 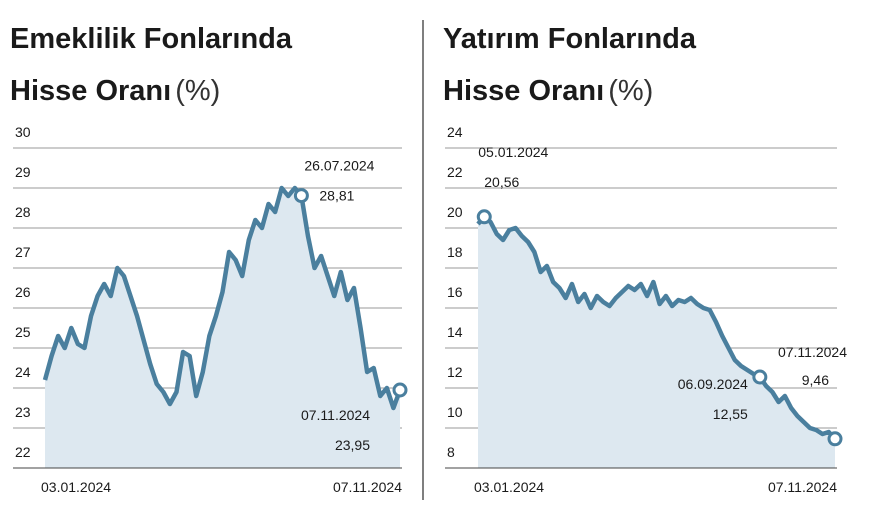 What do you see at coordinates (730, 414) in the screenshot?
I see `annotation-value: 12,55` at bounding box center [730, 414].